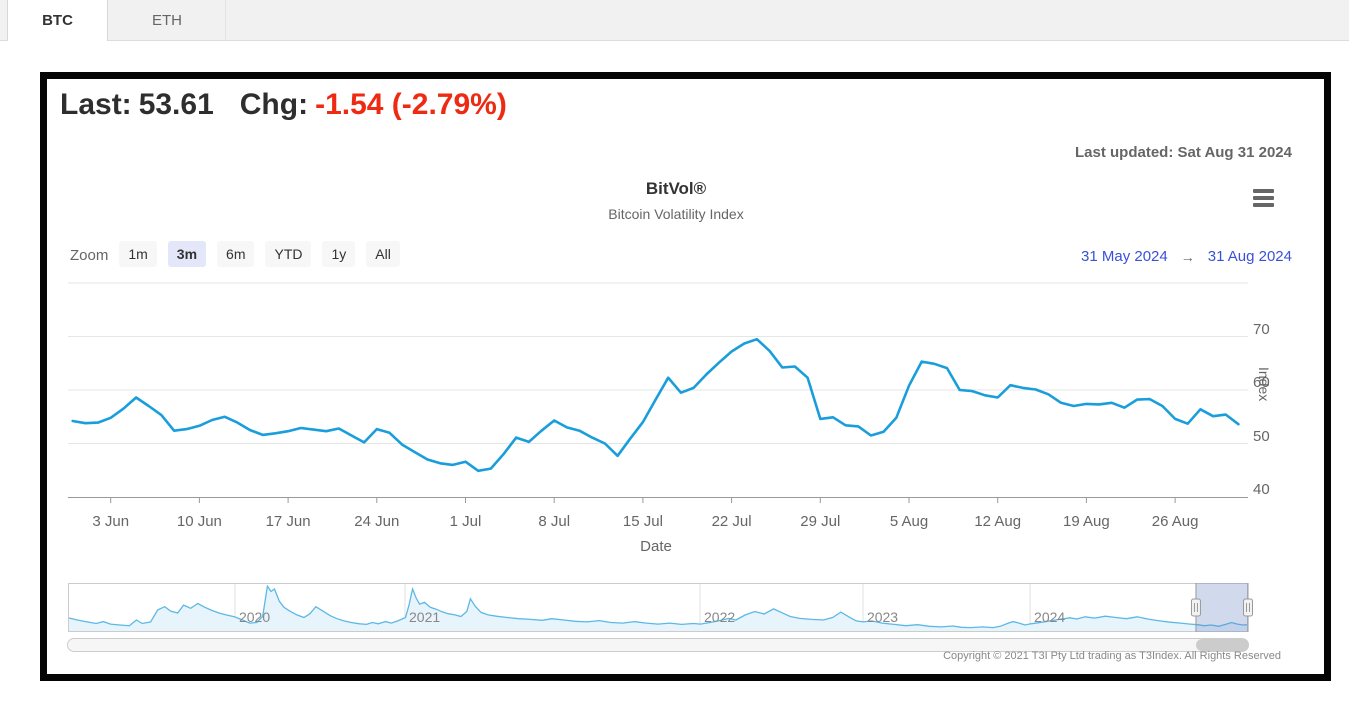 The image size is (1349, 724). I want to click on navigator-line, so click(658, 606).